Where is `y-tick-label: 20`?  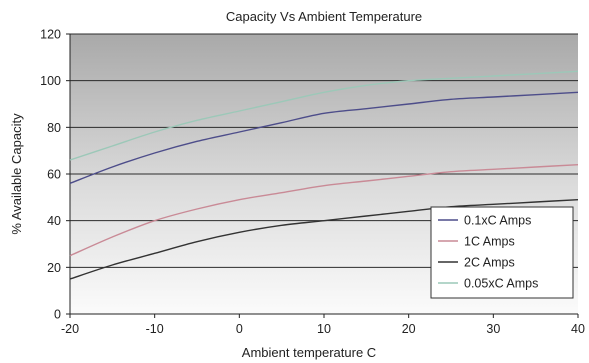 y-tick-label: 20 is located at coordinates (54, 268).